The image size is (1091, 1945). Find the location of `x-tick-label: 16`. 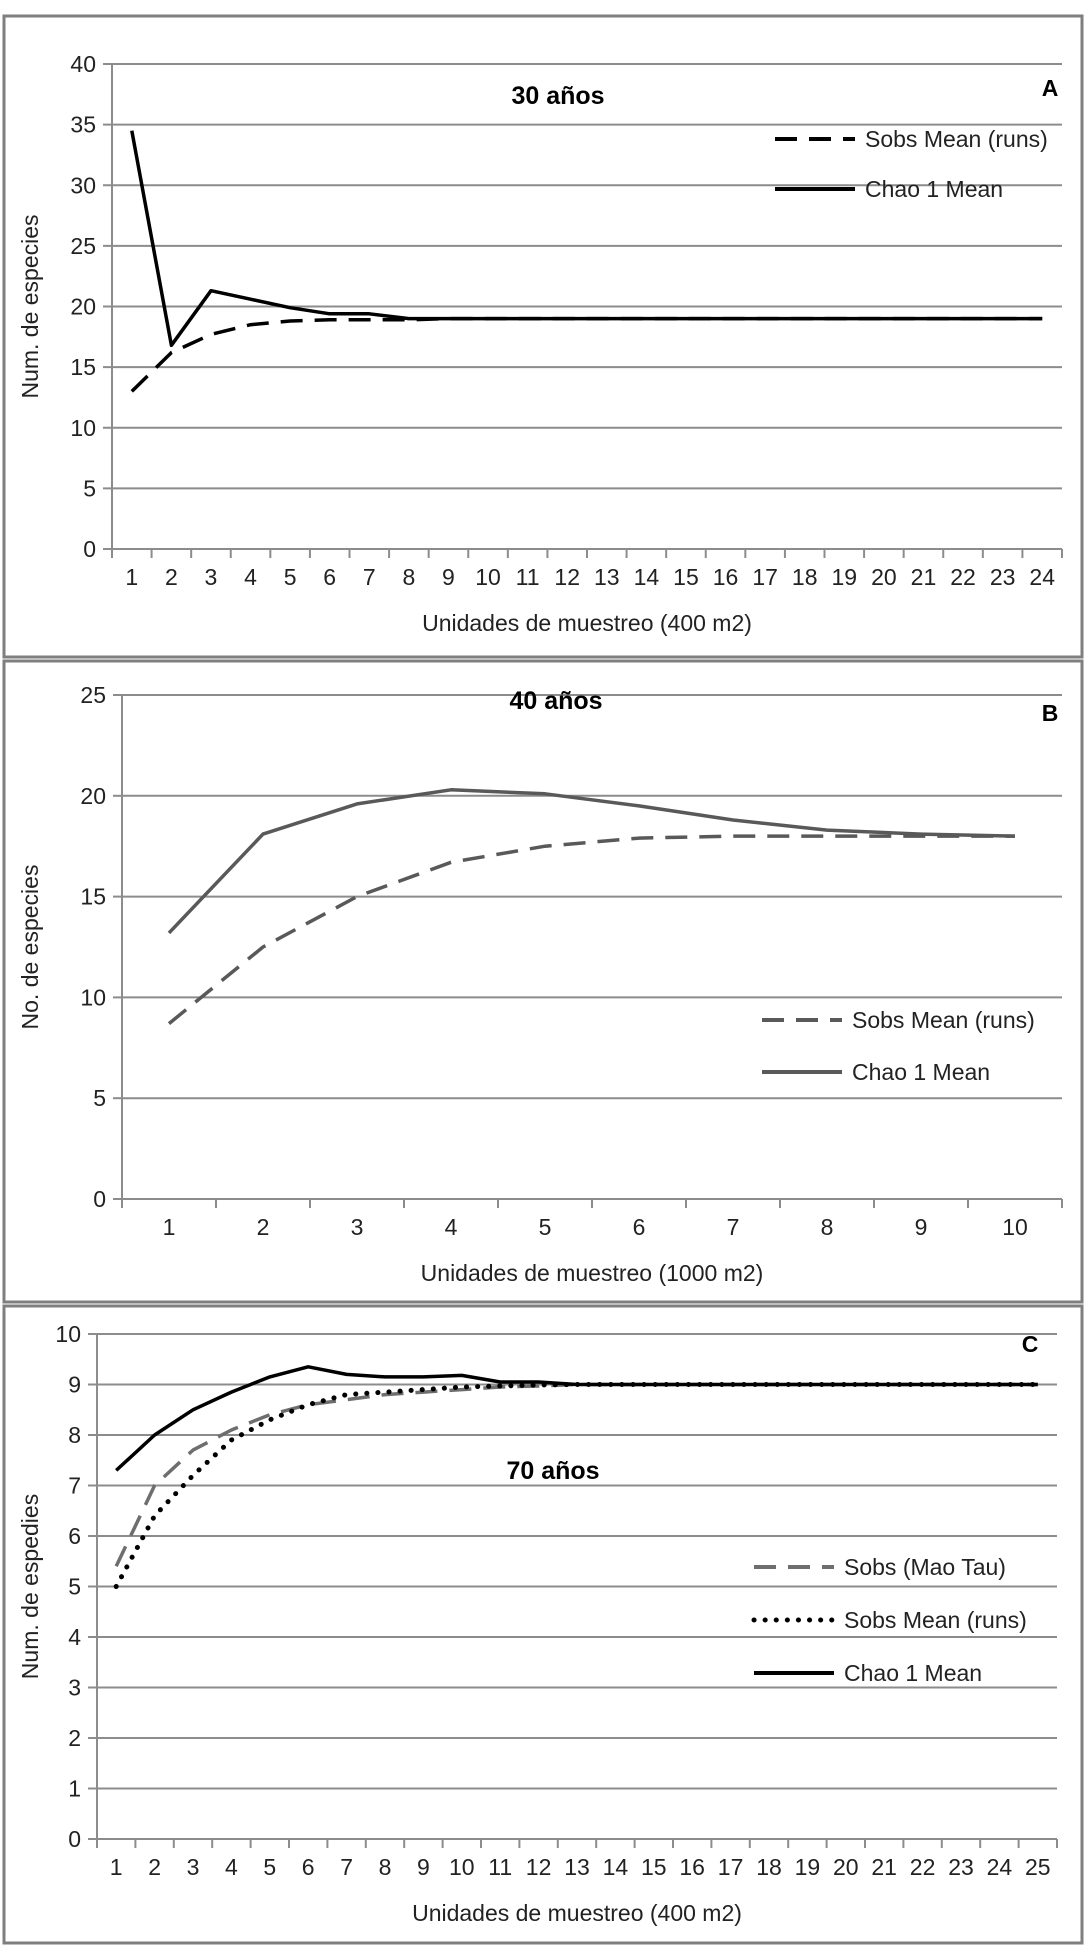

x-tick-label: 16 is located at coordinates (692, 1867).